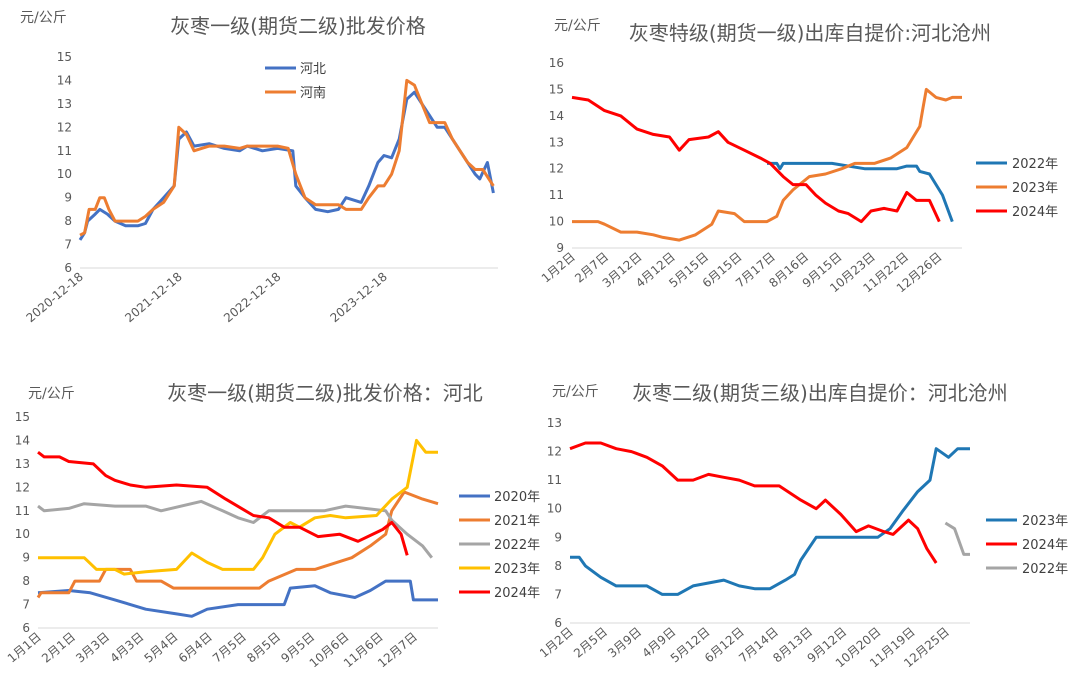 The width and height of the screenshot is (1080, 685). I want to click on chart-title: 灰枣一级(期货二级)批发价格：河北, so click(325, 393).